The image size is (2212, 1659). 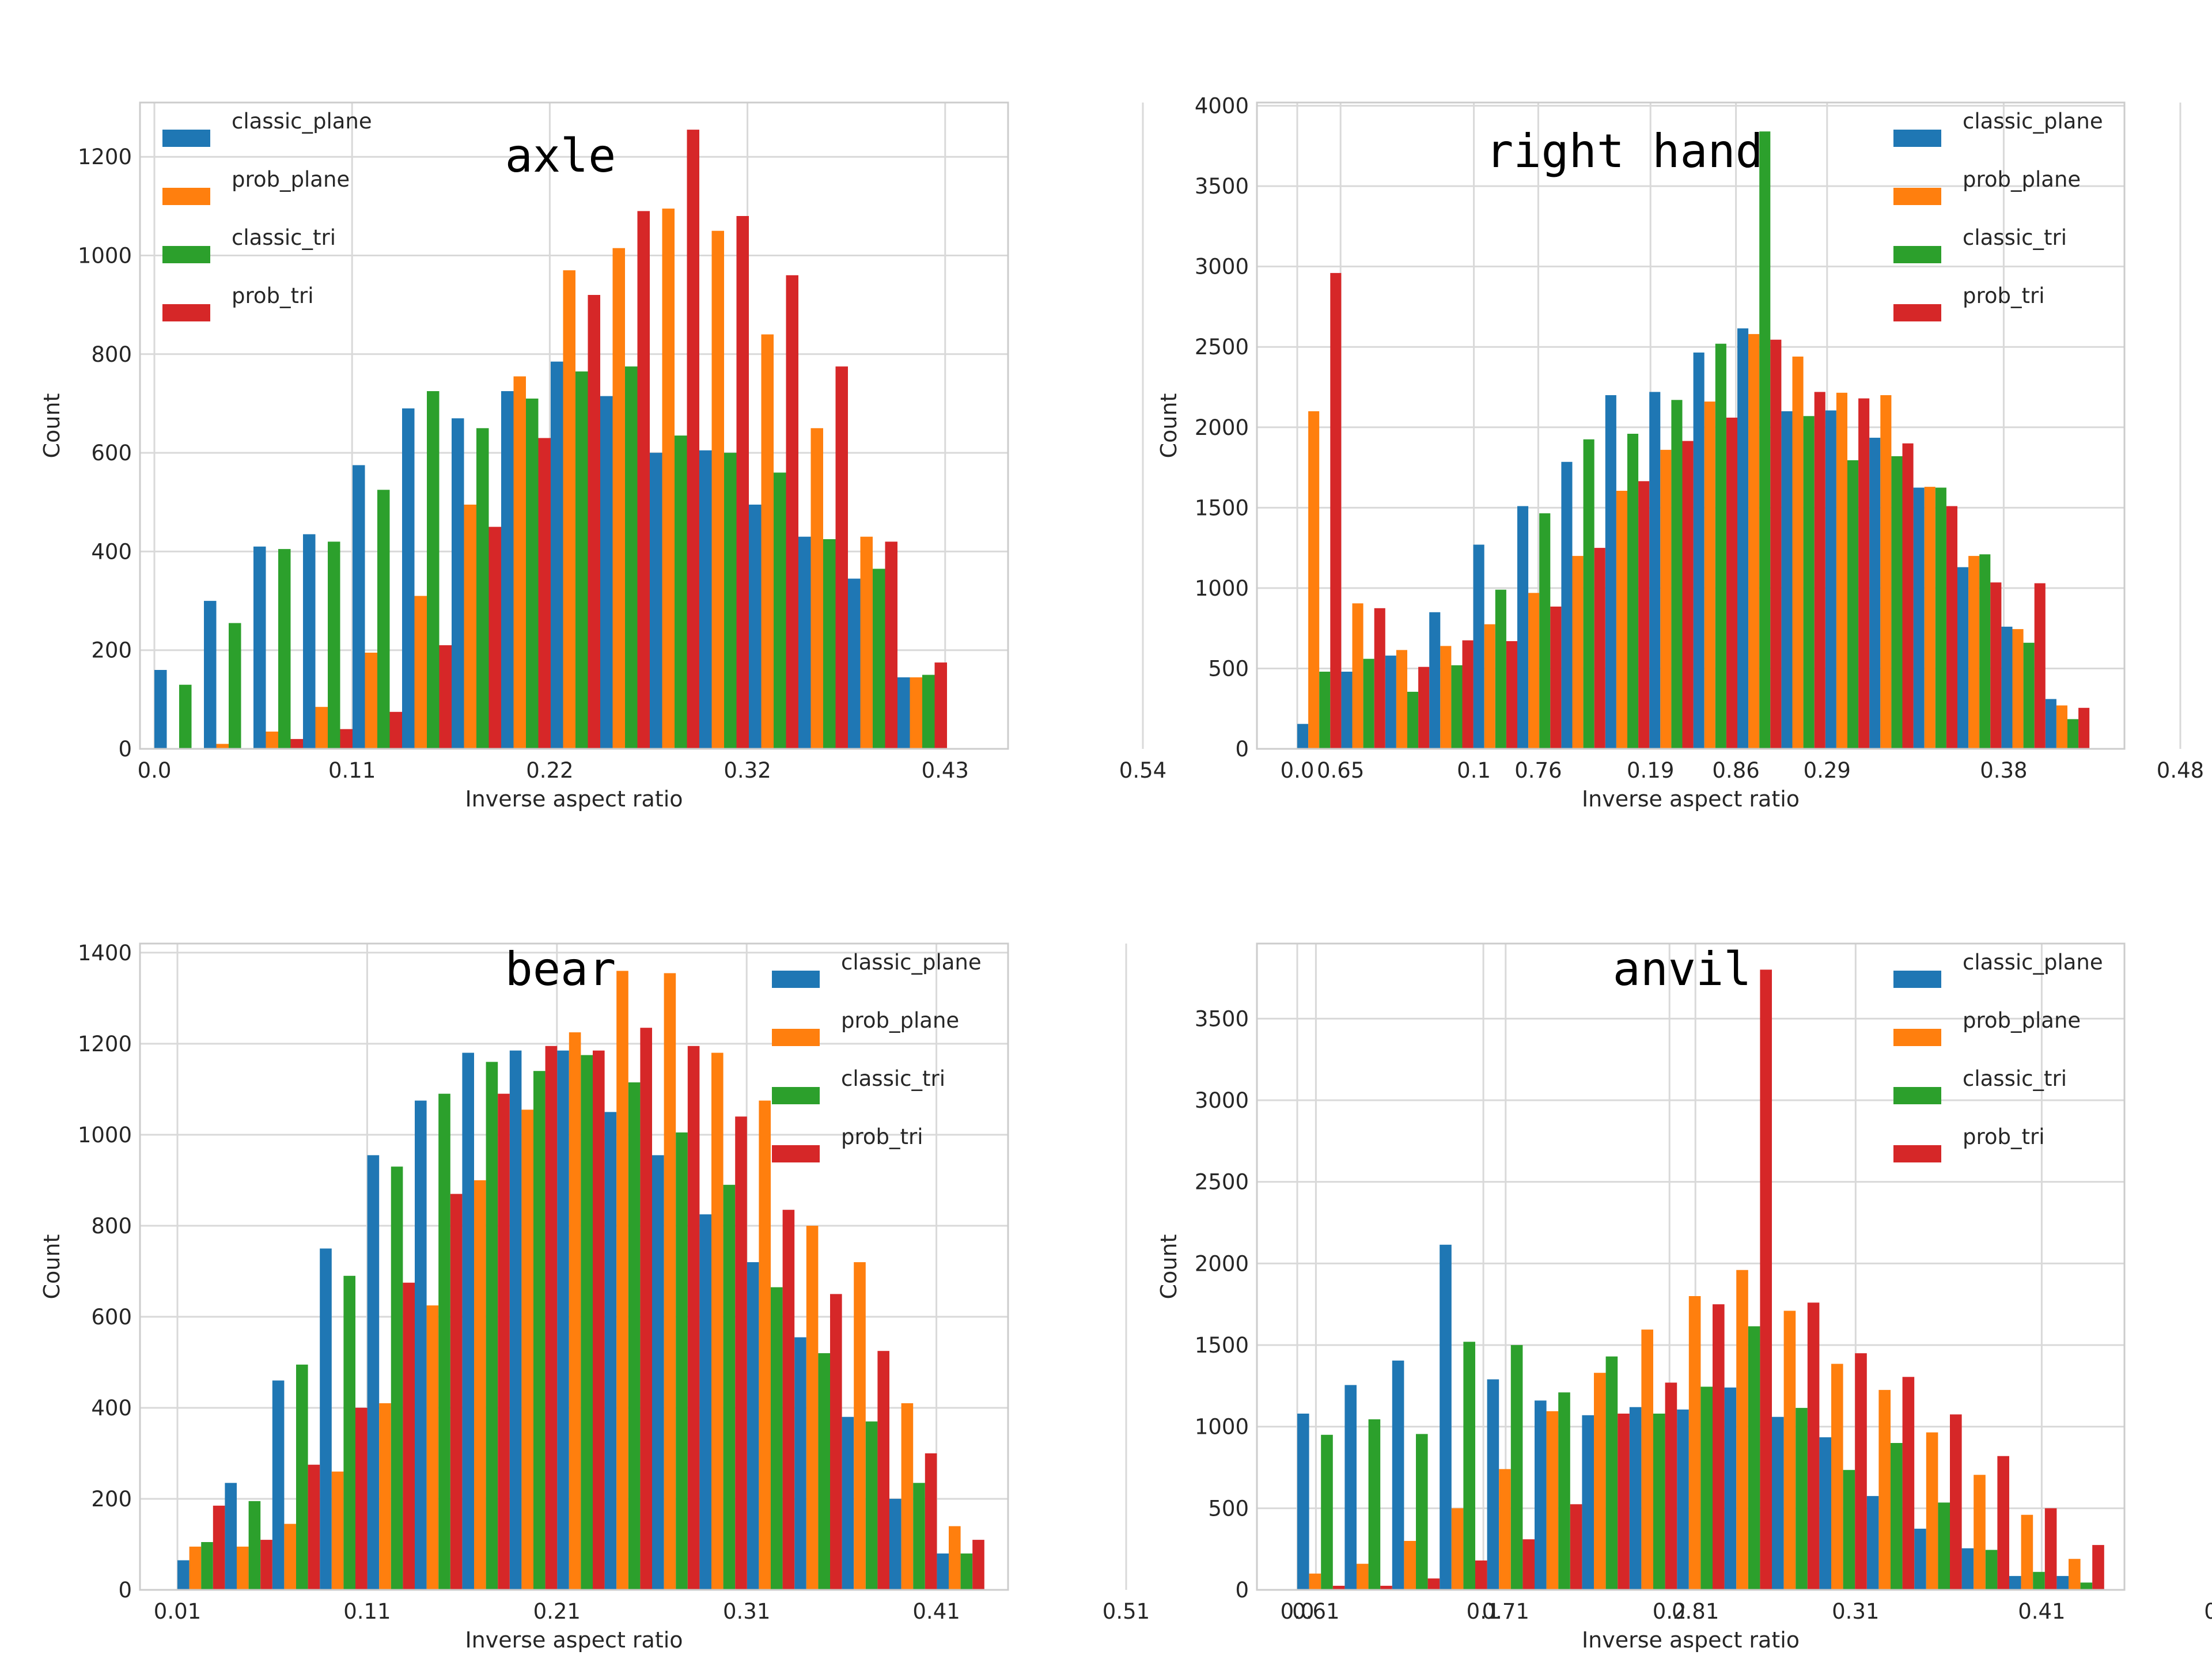 What do you see at coordinates (2022, 1020) in the screenshot?
I see `legend-label-prob-plane: prob_plane` at bounding box center [2022, 1020].